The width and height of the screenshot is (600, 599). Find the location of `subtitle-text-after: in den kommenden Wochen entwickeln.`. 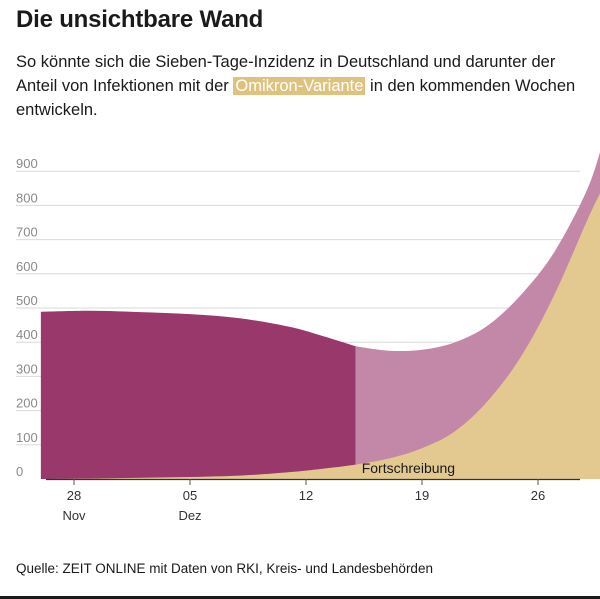

subtitle-text-after: in den kommenden Wochen entwickeln. is located at coordinates (296, 98).